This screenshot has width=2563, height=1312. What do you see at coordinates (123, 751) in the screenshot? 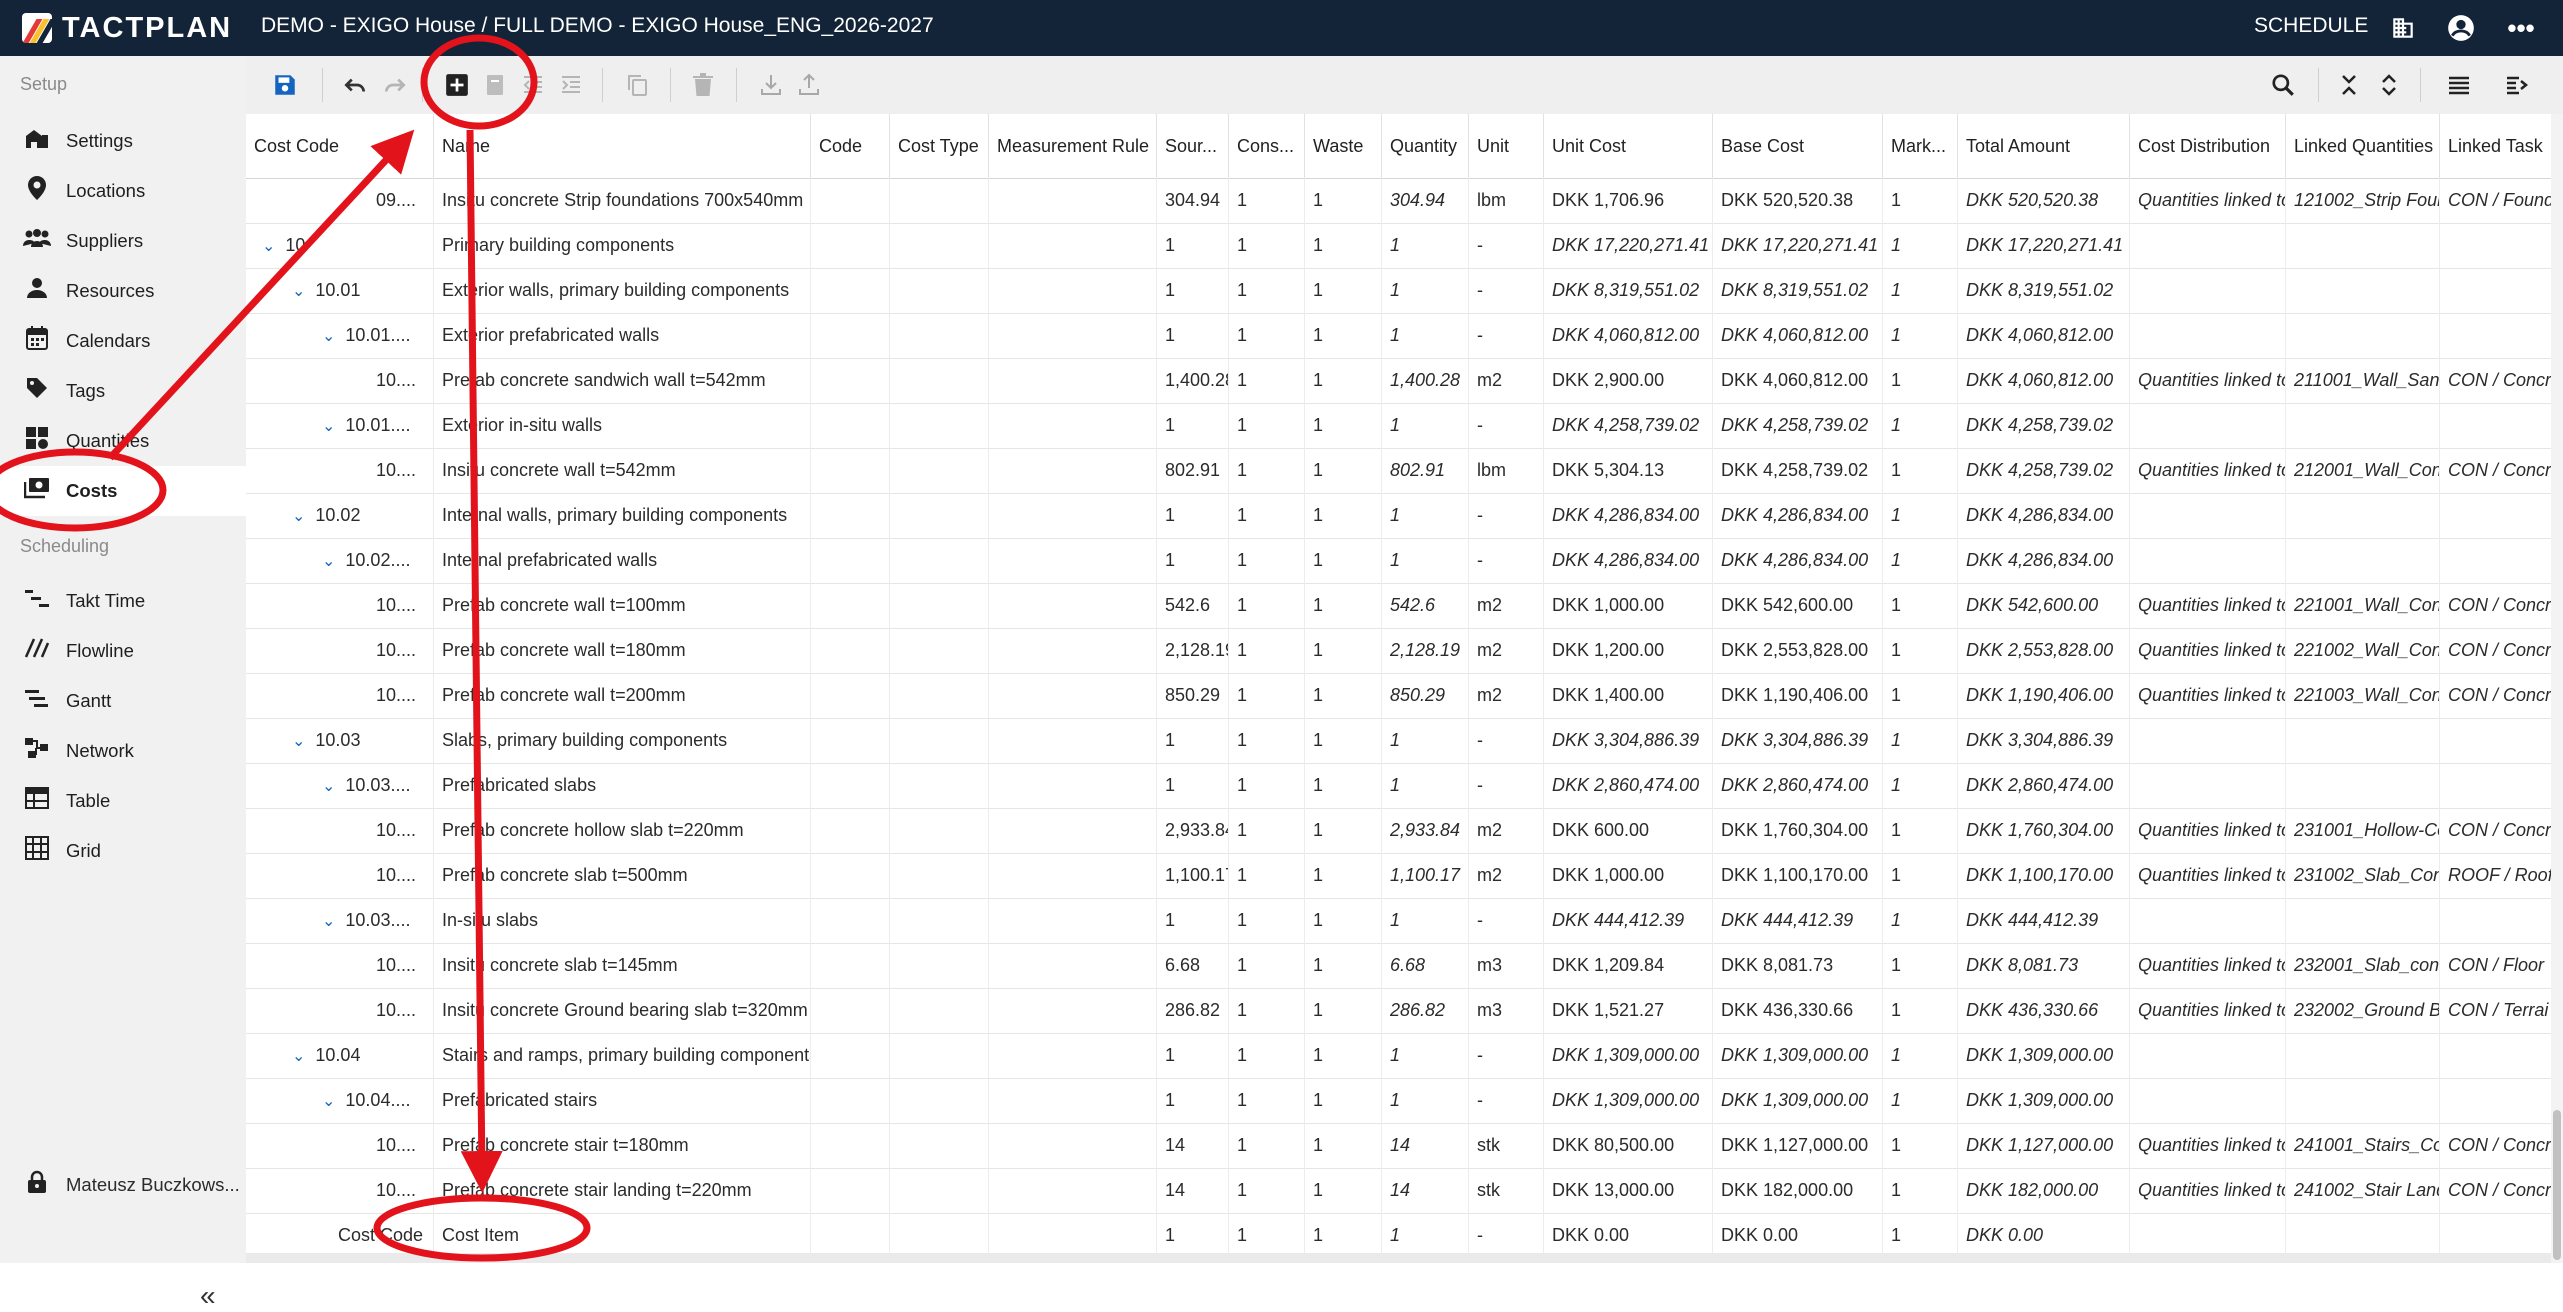
I see `sidebar-item-network: Network` at bounding box center [123, 751].